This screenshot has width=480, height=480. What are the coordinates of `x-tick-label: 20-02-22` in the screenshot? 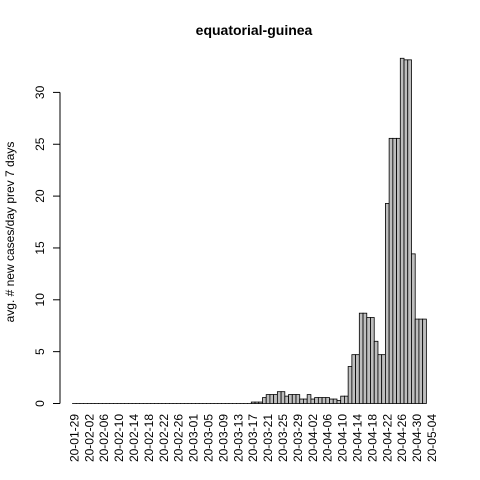 It's located at (164, 438).